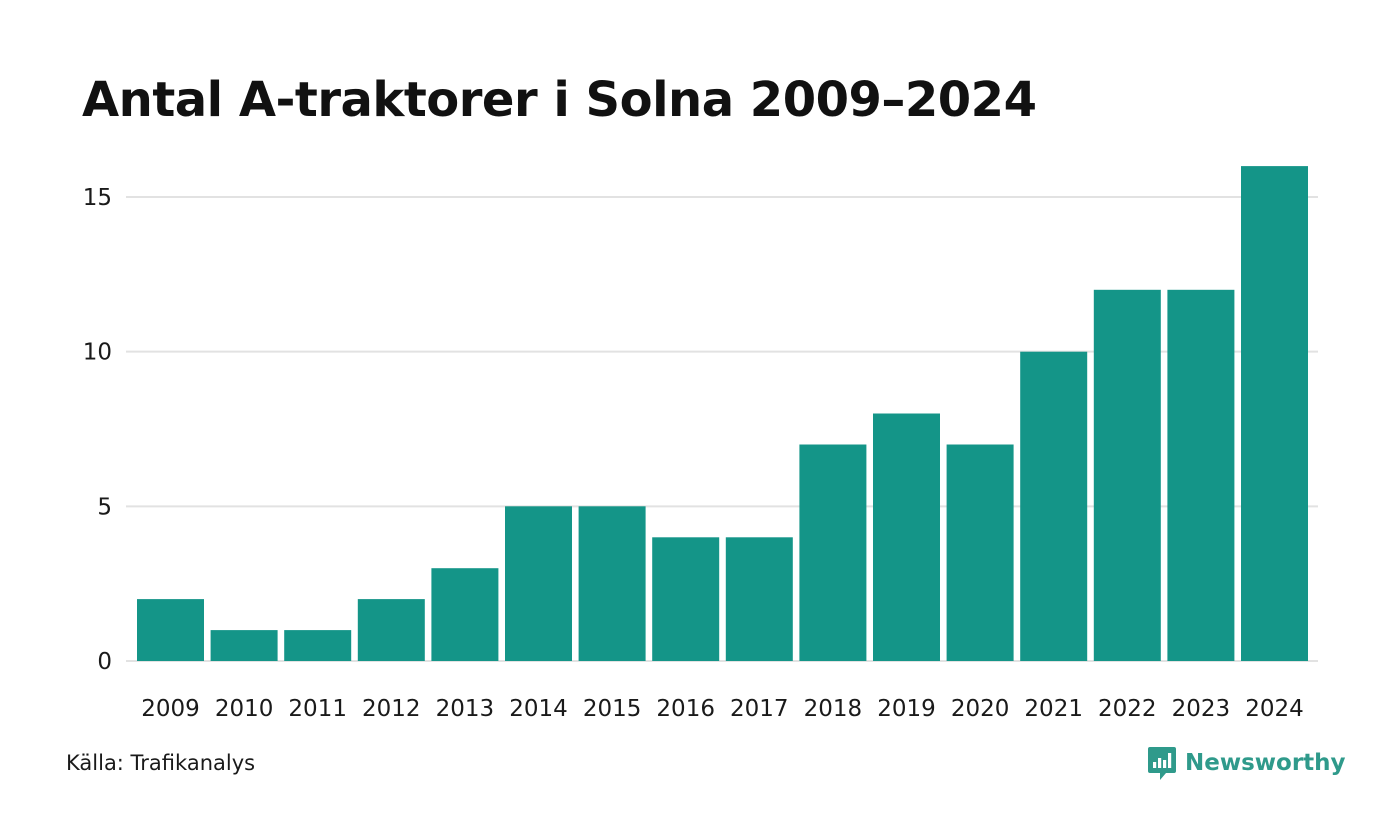  Describe the element at coordinates (244, 645) in the screenshot. I see `bar-2010` at that location.